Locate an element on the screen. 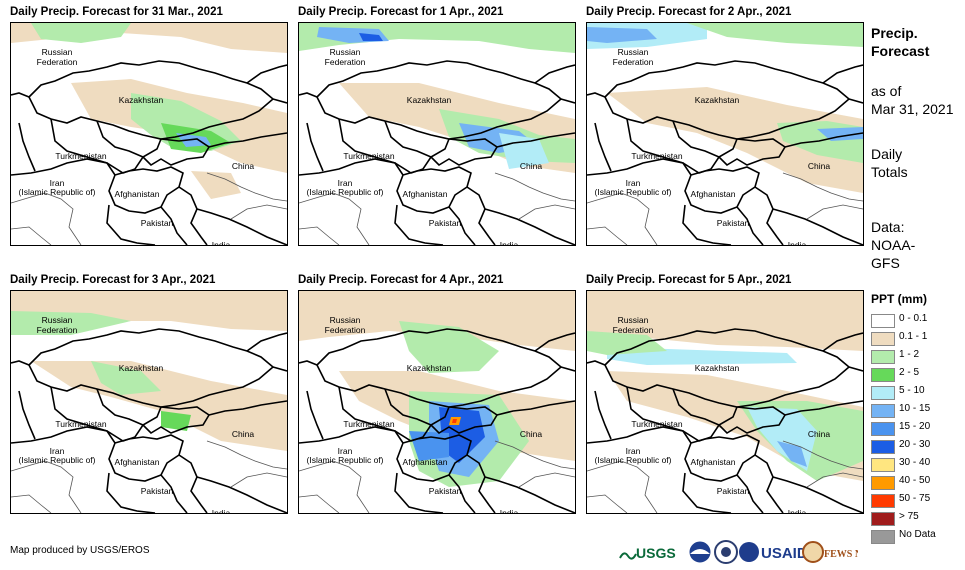 The image size is (965, 570). side-title: Precip. Forecast is located at coordinates (900, 42).